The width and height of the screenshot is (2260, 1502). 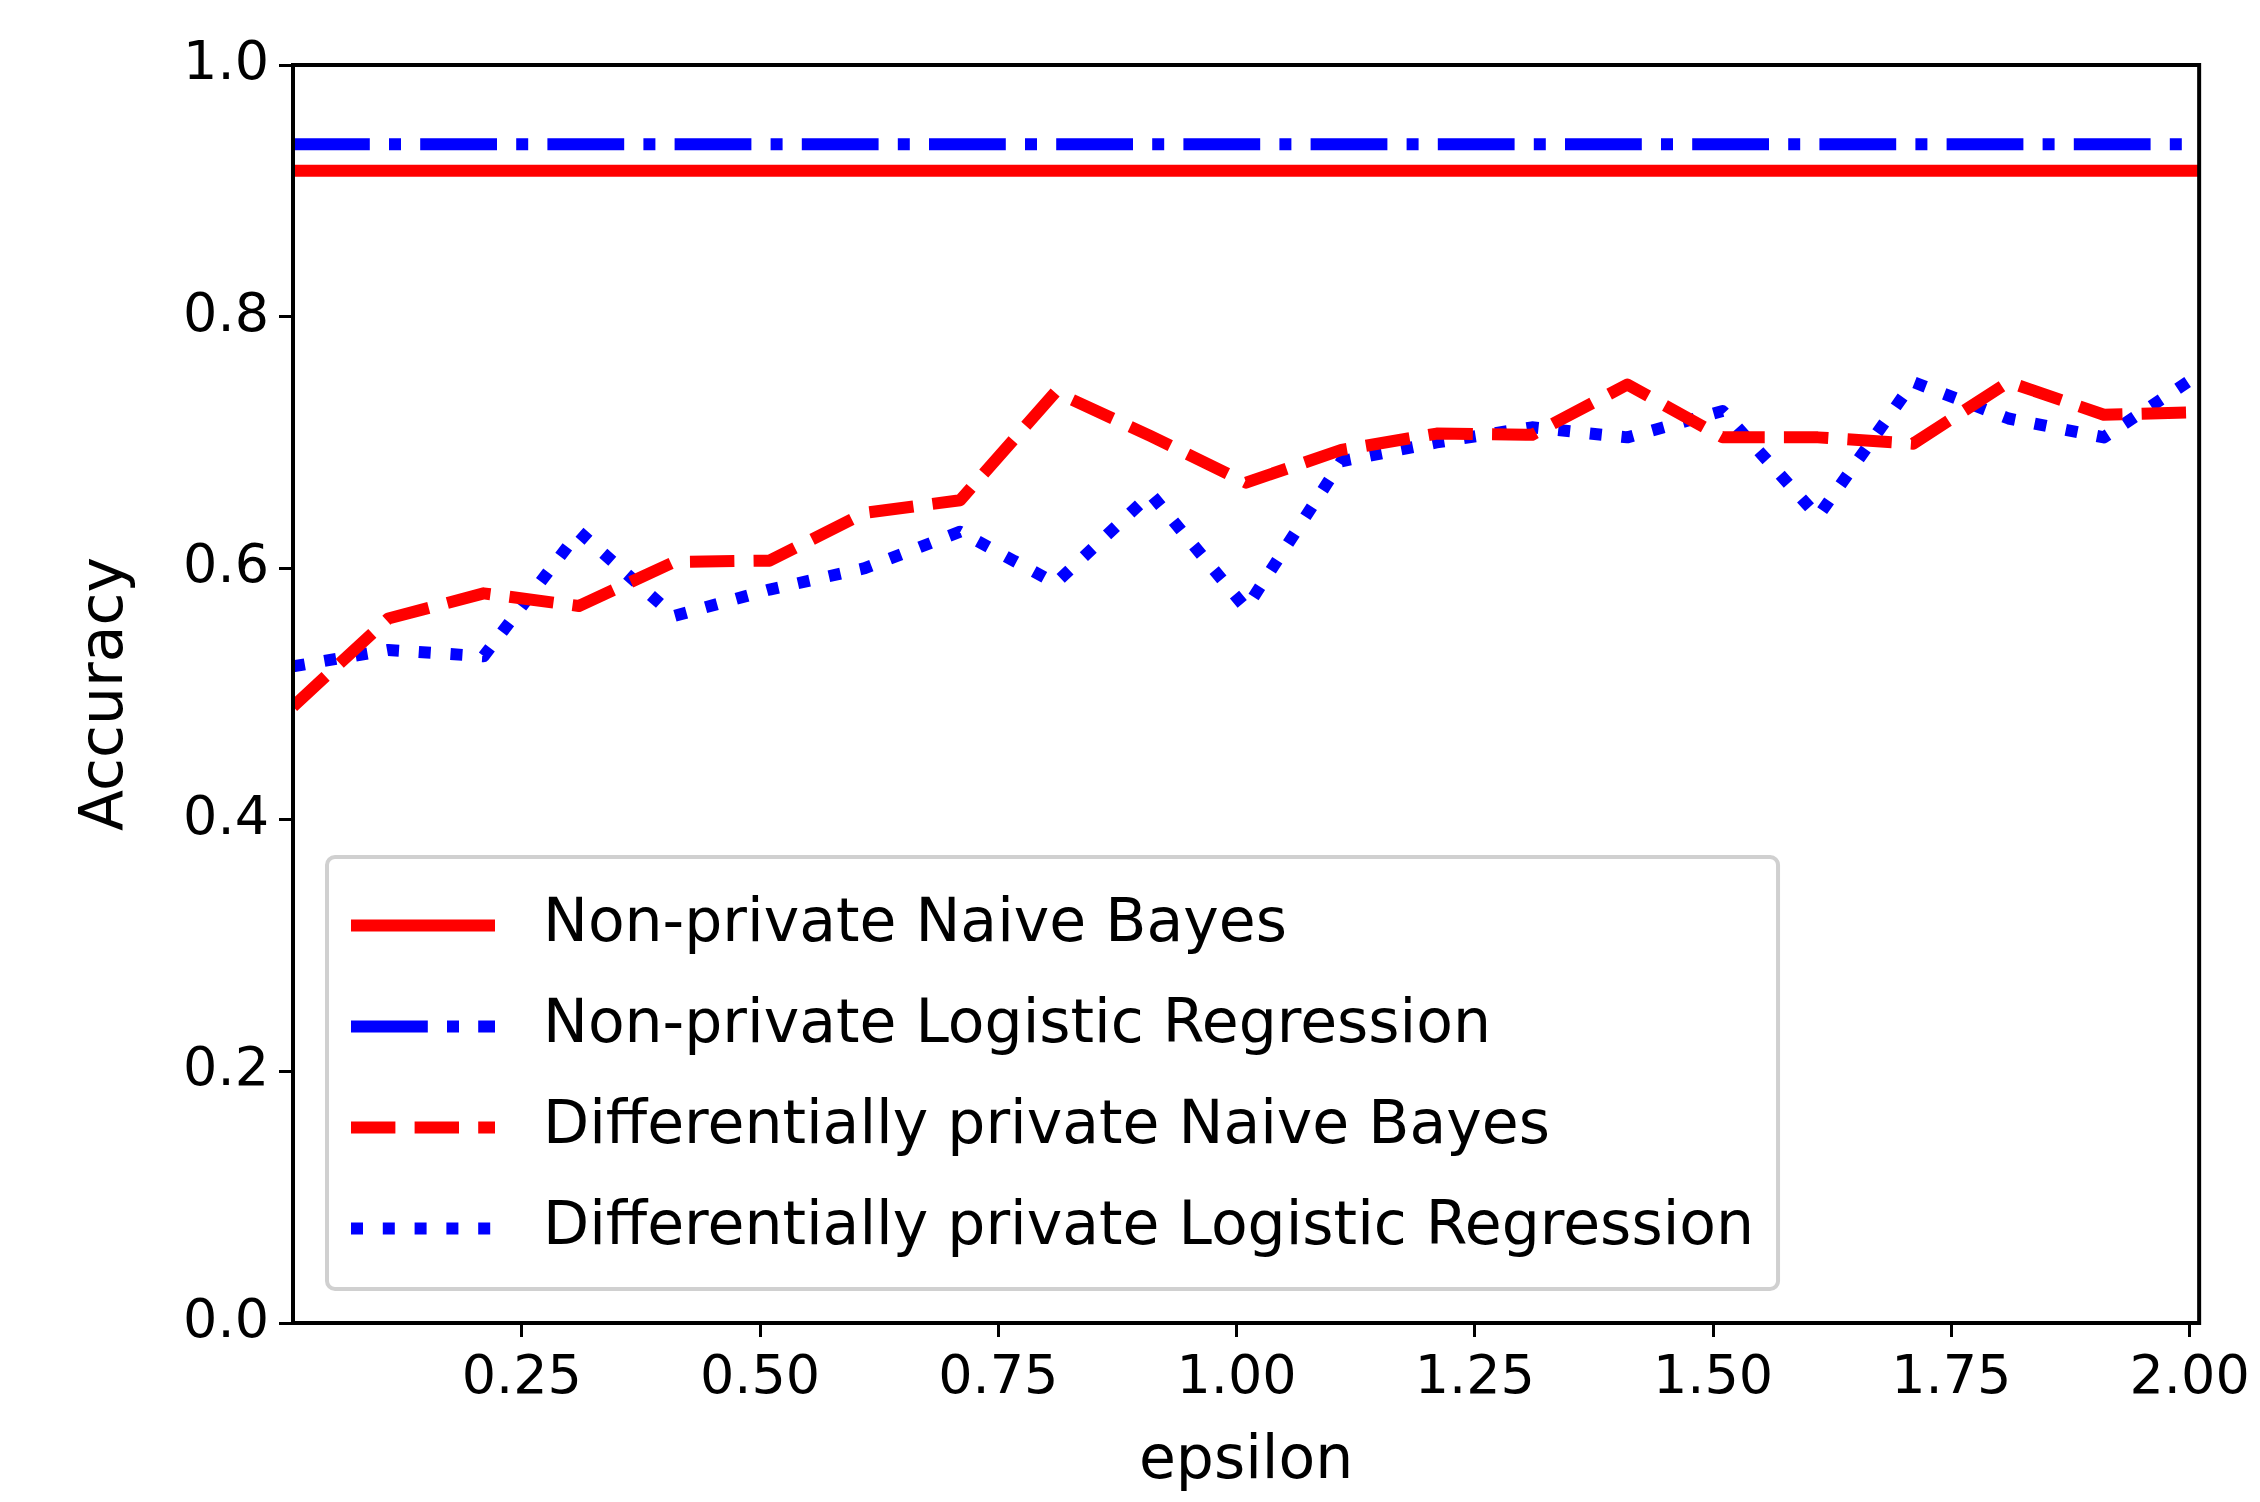 What do you see at coordinates (1046, 1122) in the screenshot?
I see `legend-label: Differentially private Naive Bayes` at bounding box center [1046, 1122].